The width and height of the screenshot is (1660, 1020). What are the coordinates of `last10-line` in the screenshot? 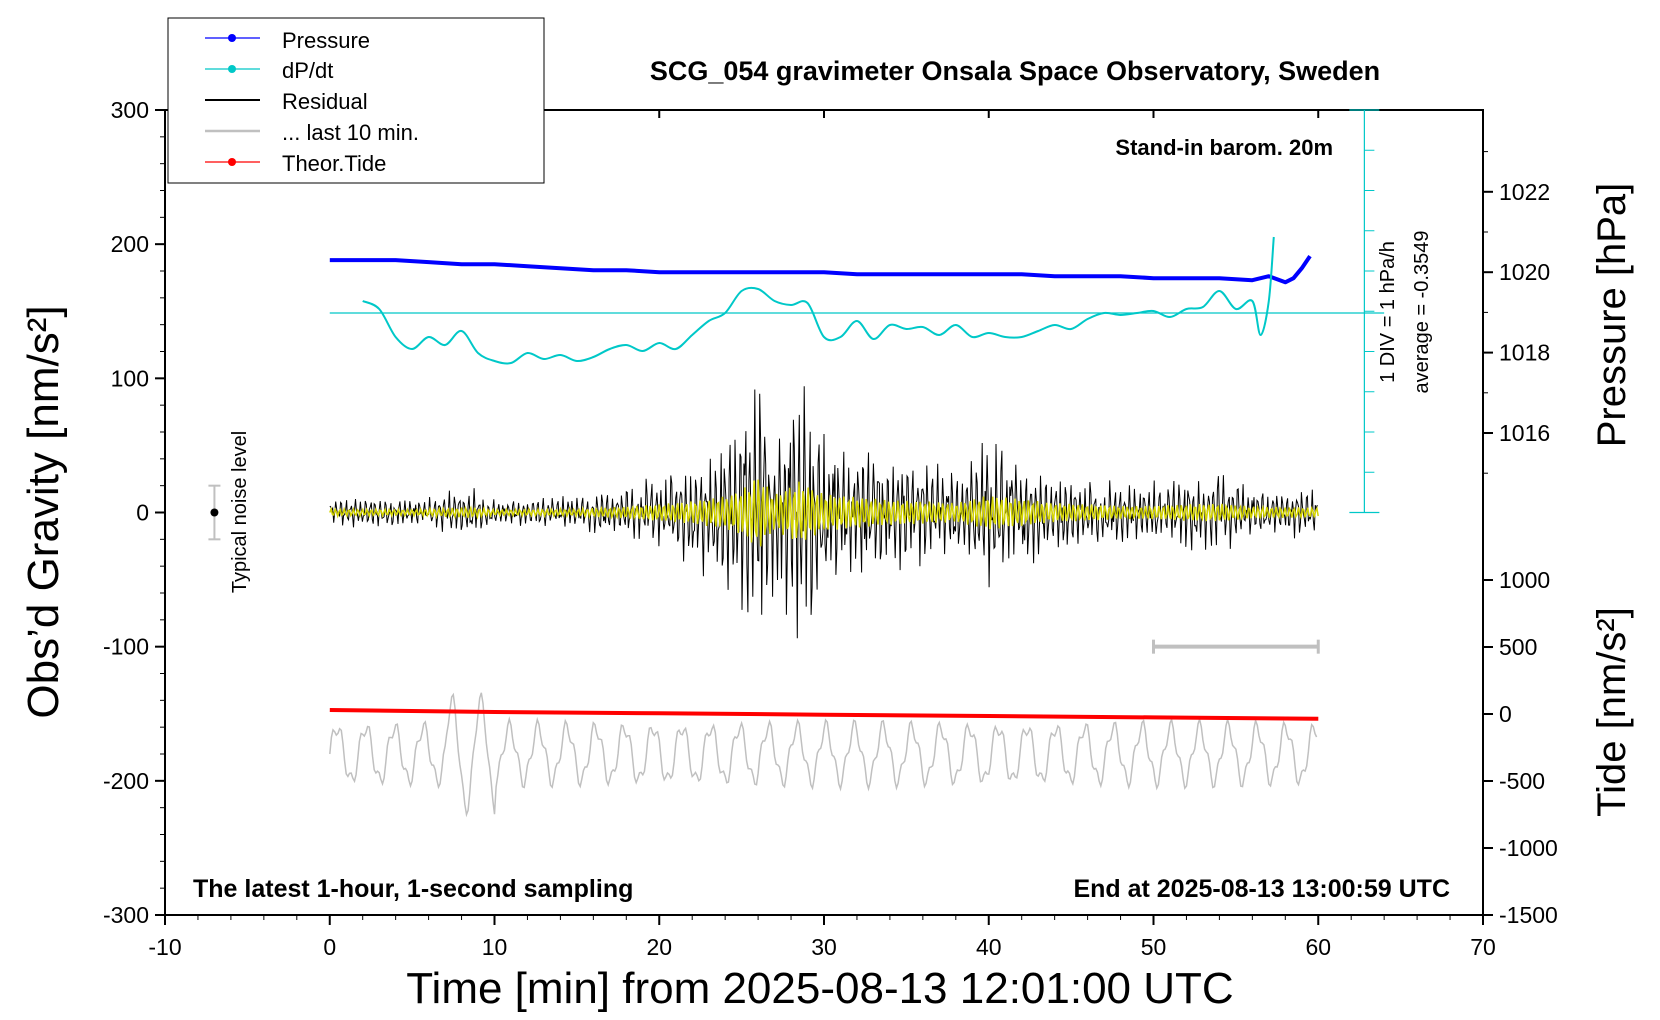 It's located at (823, 755).